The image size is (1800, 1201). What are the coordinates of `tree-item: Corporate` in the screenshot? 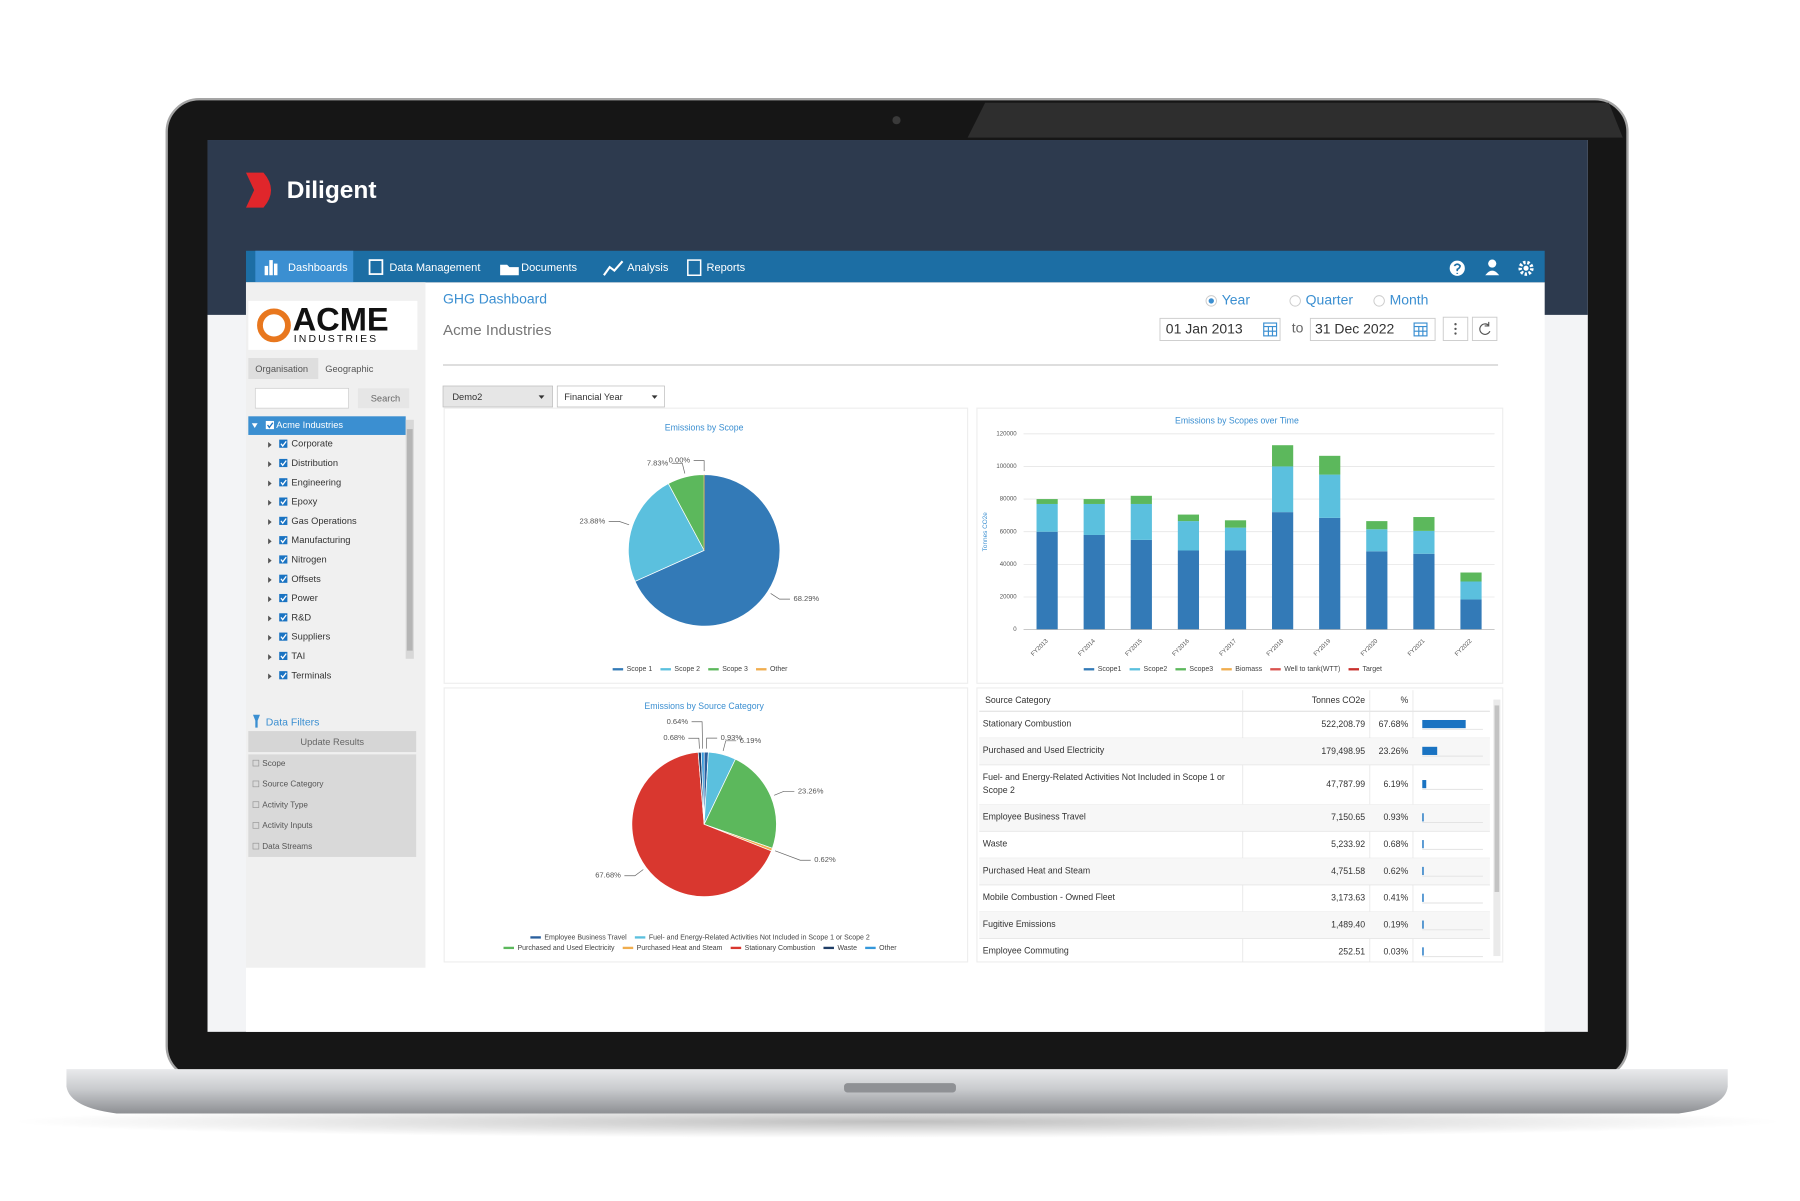 It's located at (311, 444).